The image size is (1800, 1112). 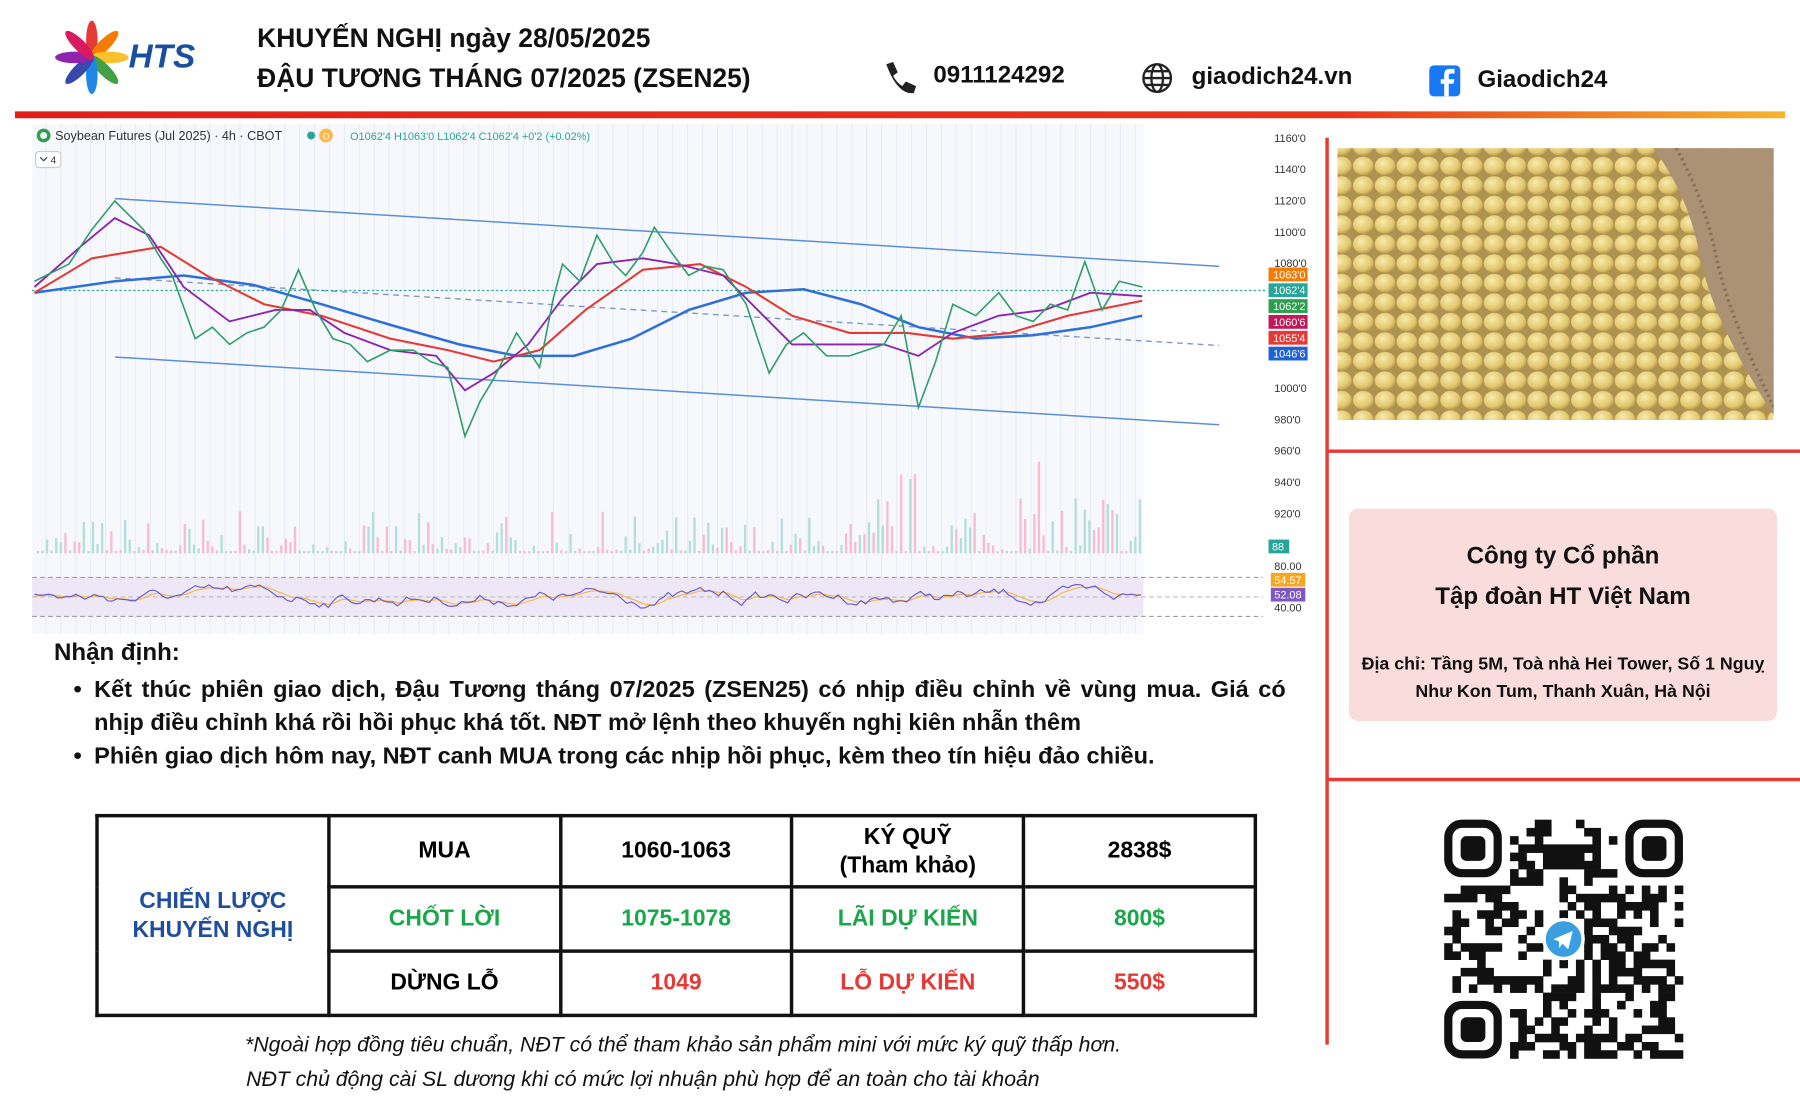 What do you see at coordinates (162, 57) in the screenshot?
I see `logo-text: HTS` at bounding box center [162, 57].